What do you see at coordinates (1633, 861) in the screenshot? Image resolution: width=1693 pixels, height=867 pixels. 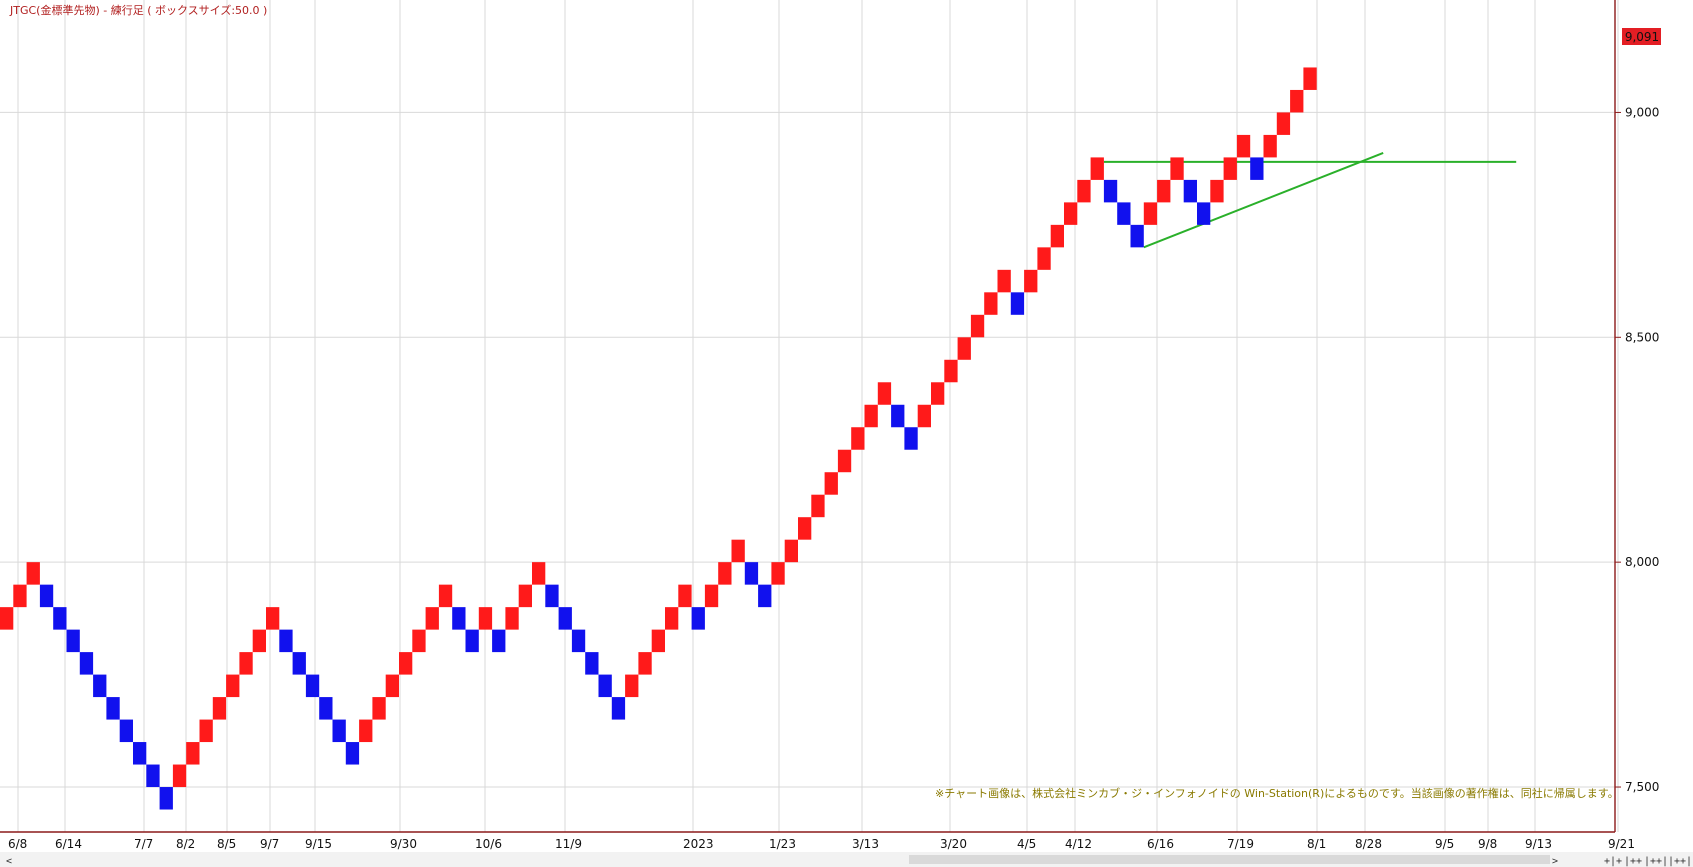 I see `zoom-out-icon: |++` at bounding box center [1633, 861].